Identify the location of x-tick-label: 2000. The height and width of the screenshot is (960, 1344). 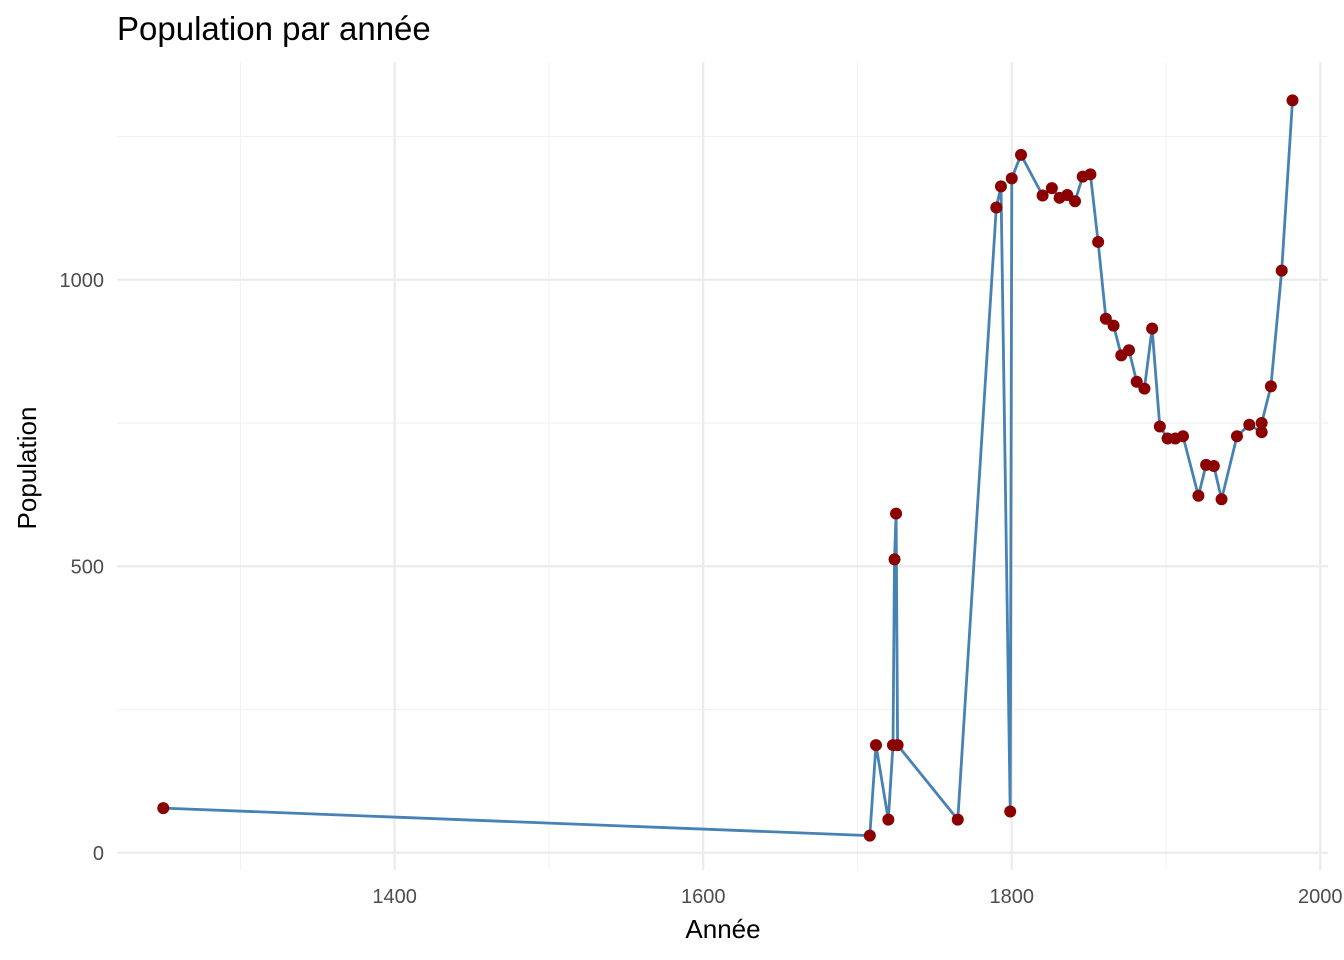
(1320, 897).